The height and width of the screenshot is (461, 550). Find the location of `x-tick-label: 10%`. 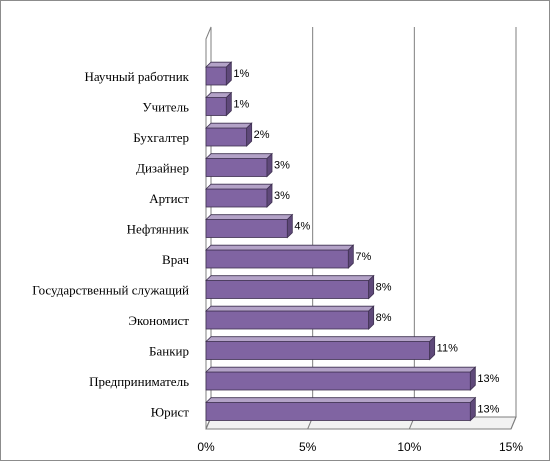

x-tick-label: 10% is located at coordinates (409, 447).